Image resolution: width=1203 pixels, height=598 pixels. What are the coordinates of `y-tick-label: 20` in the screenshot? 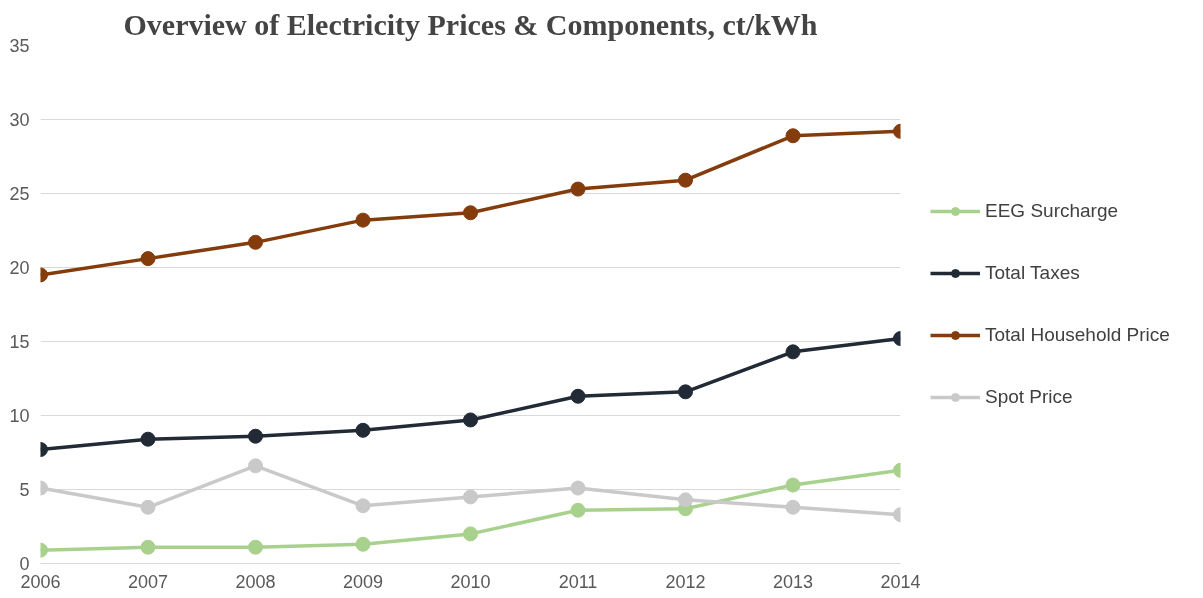 It's located at (19, 268).